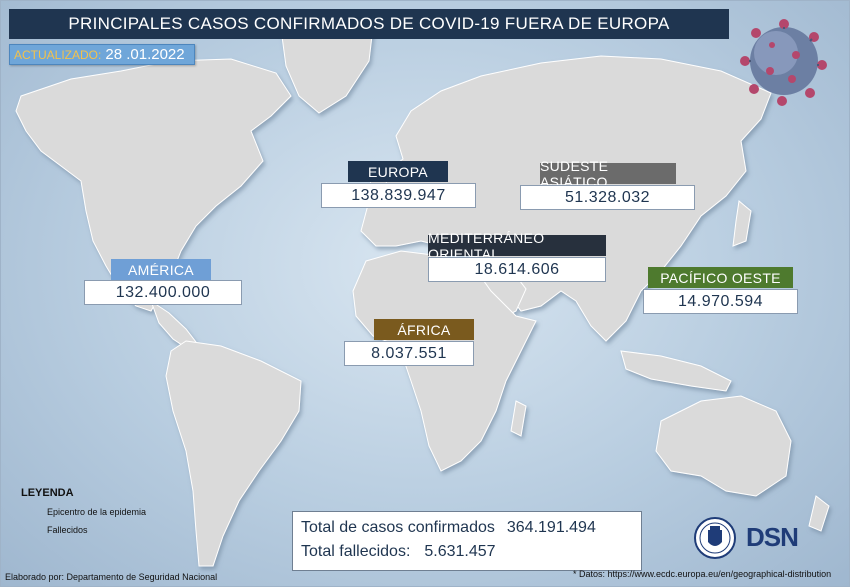 This screenshot has height=587, width=850. I want to click on region-value: 51.328.032, so click(607, 197).